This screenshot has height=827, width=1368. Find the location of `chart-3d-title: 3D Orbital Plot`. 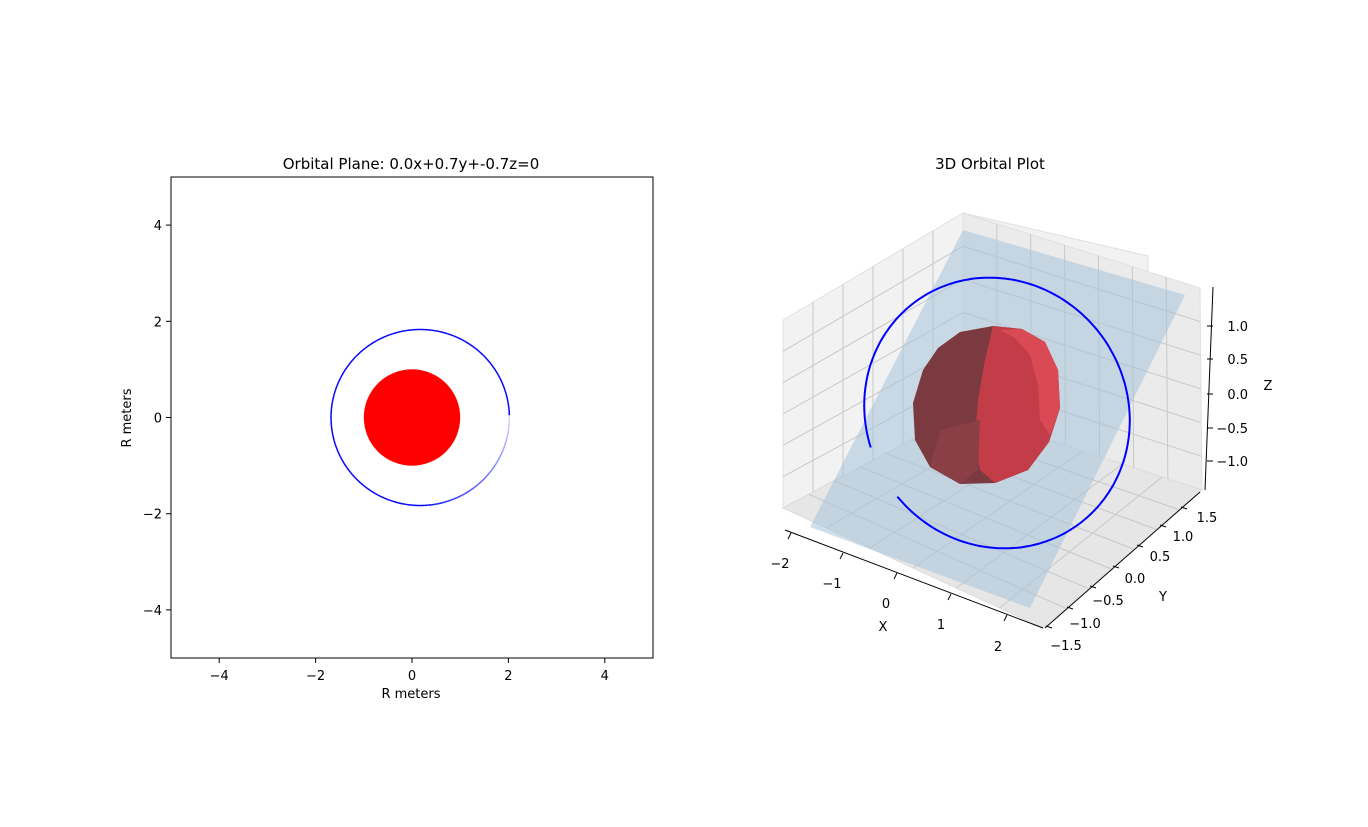

chart-3d-title: 3D Orbital Plot is located at coordinates (990, 164).